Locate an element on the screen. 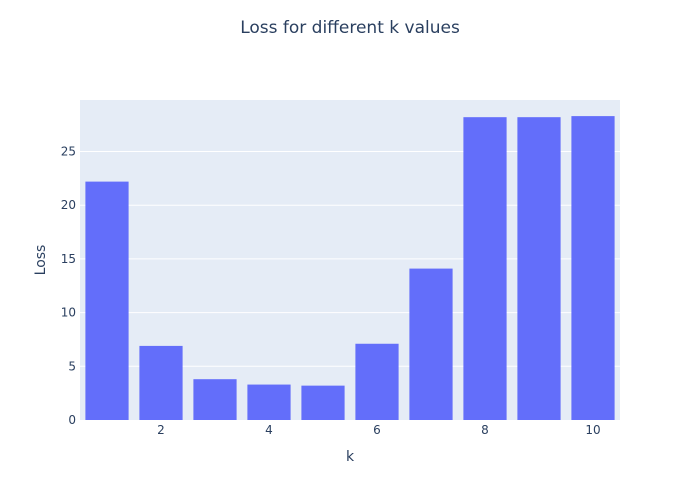  x-tick-label: 2 is located at coordinates (161, 430).